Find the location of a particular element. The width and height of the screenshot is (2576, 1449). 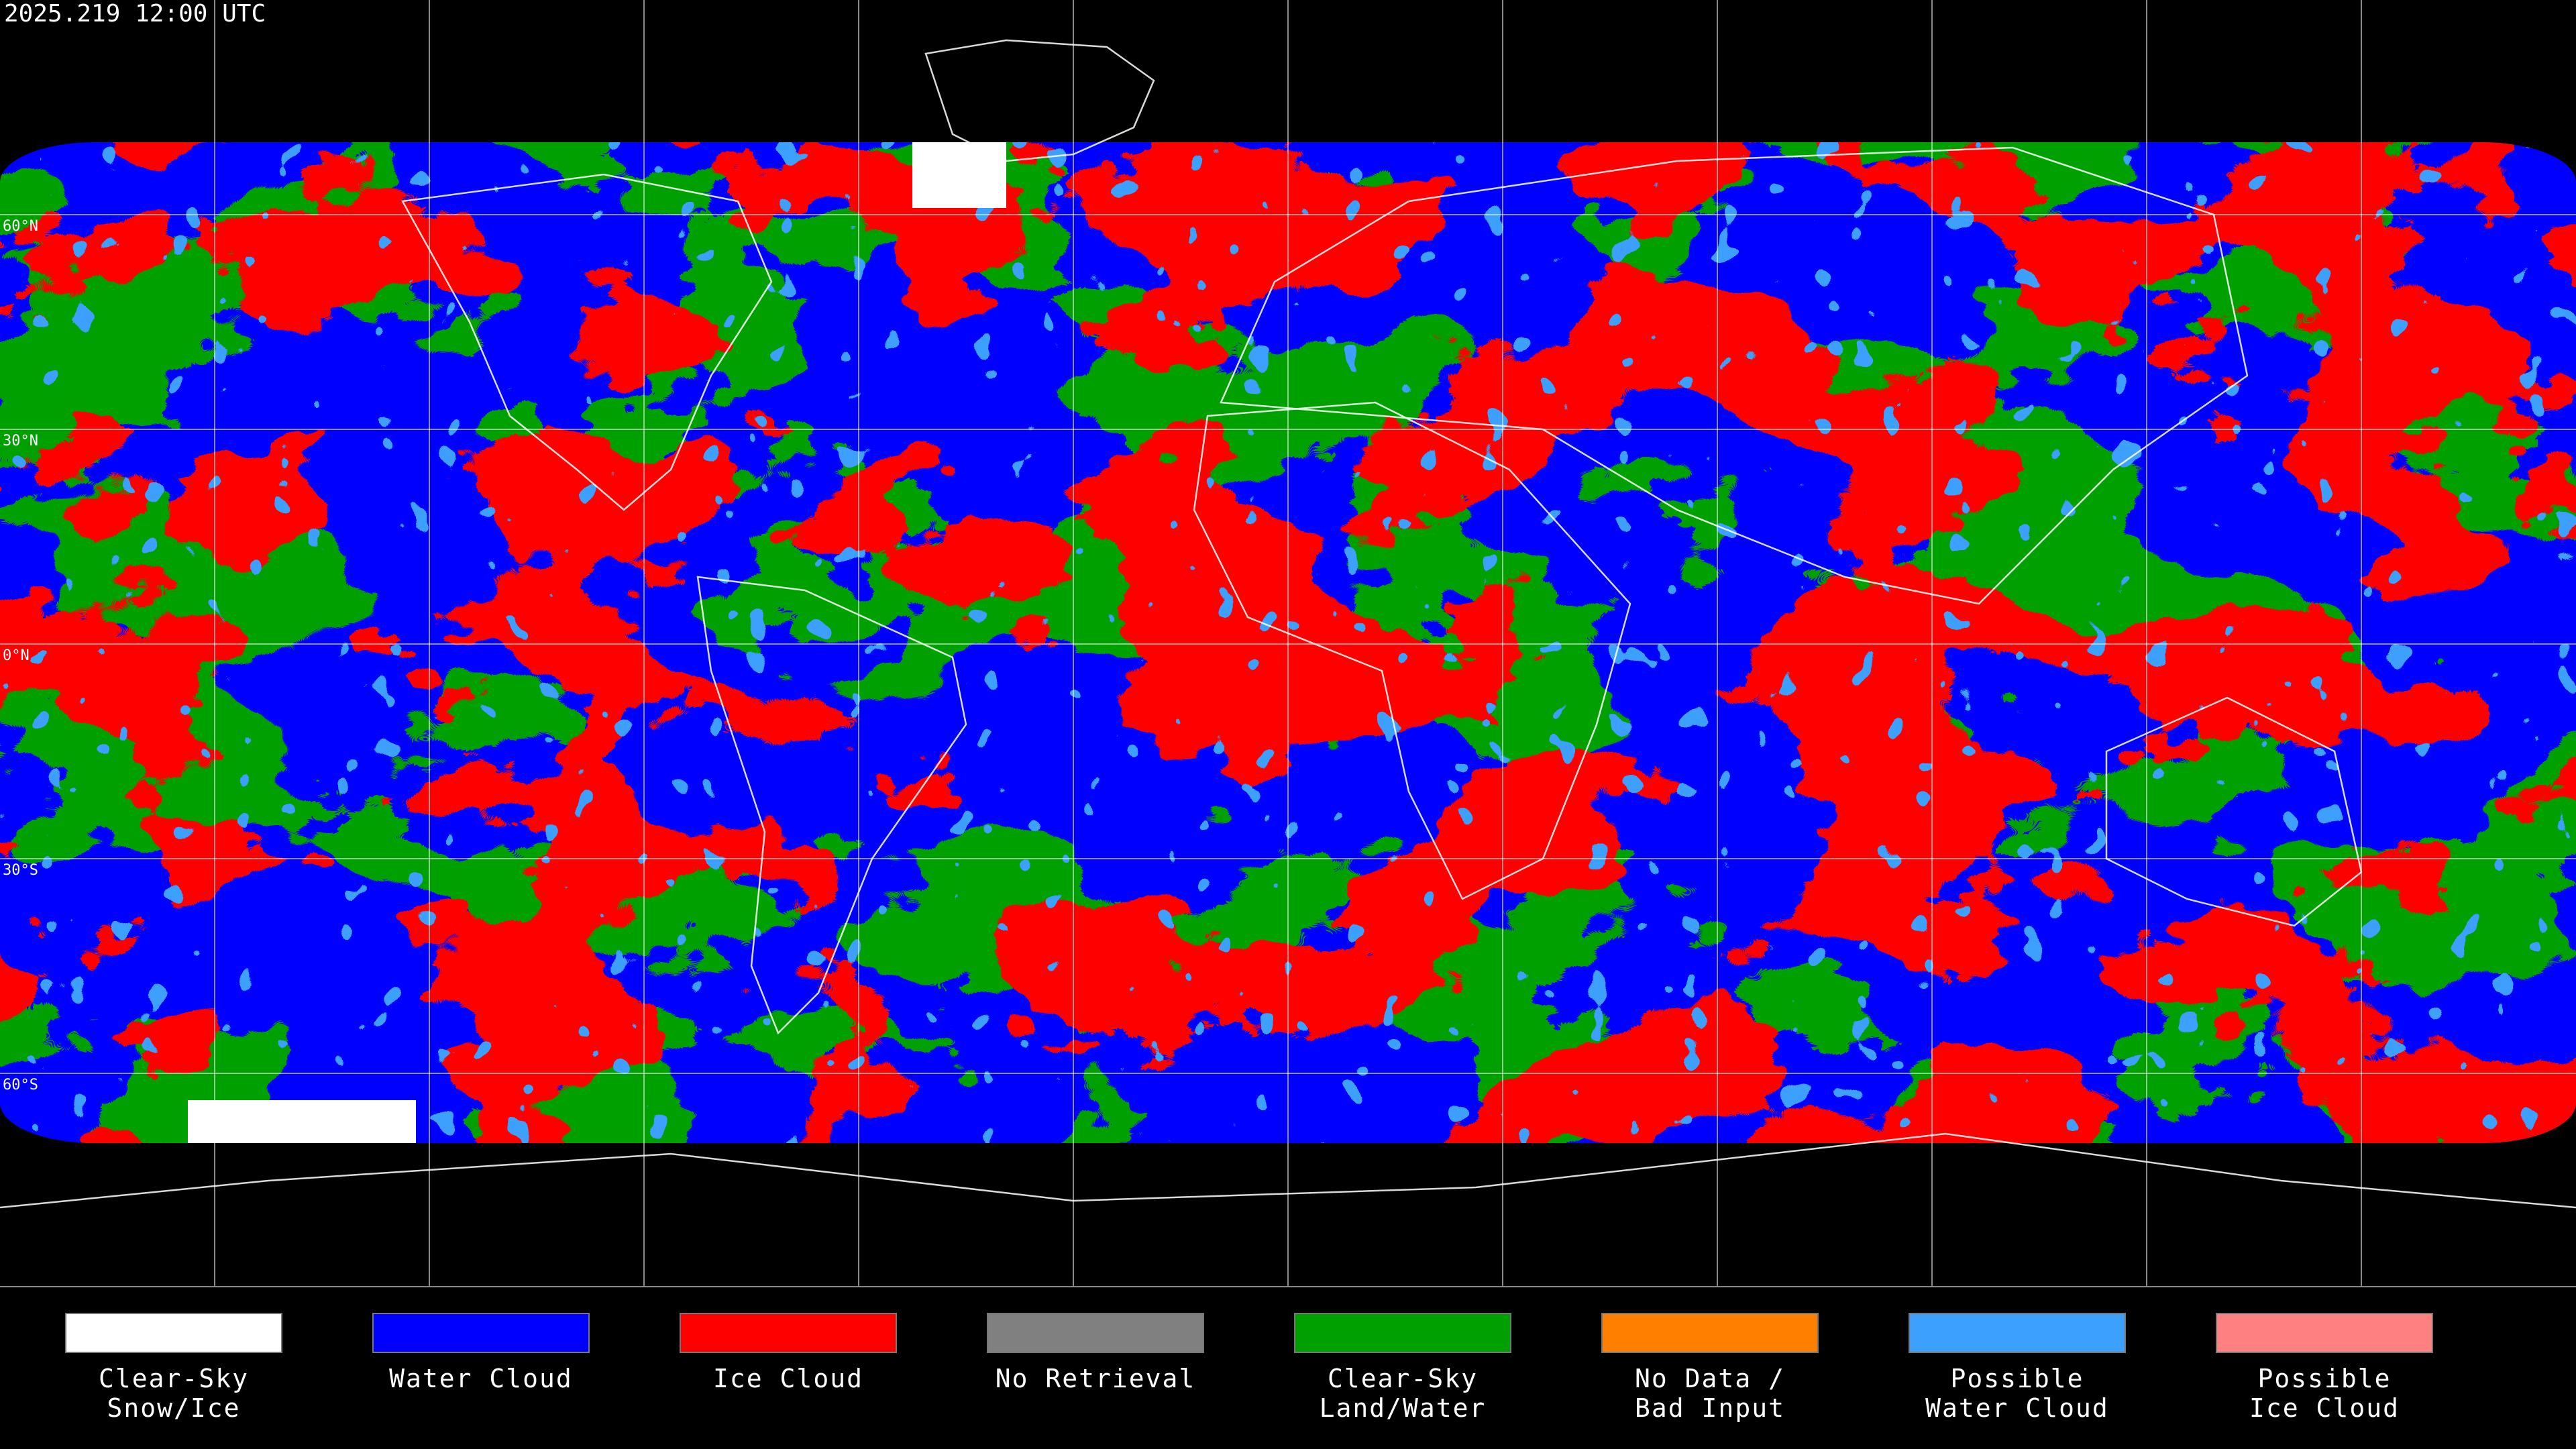

latitude-label: 60°N is located at coordinates (20, 226).